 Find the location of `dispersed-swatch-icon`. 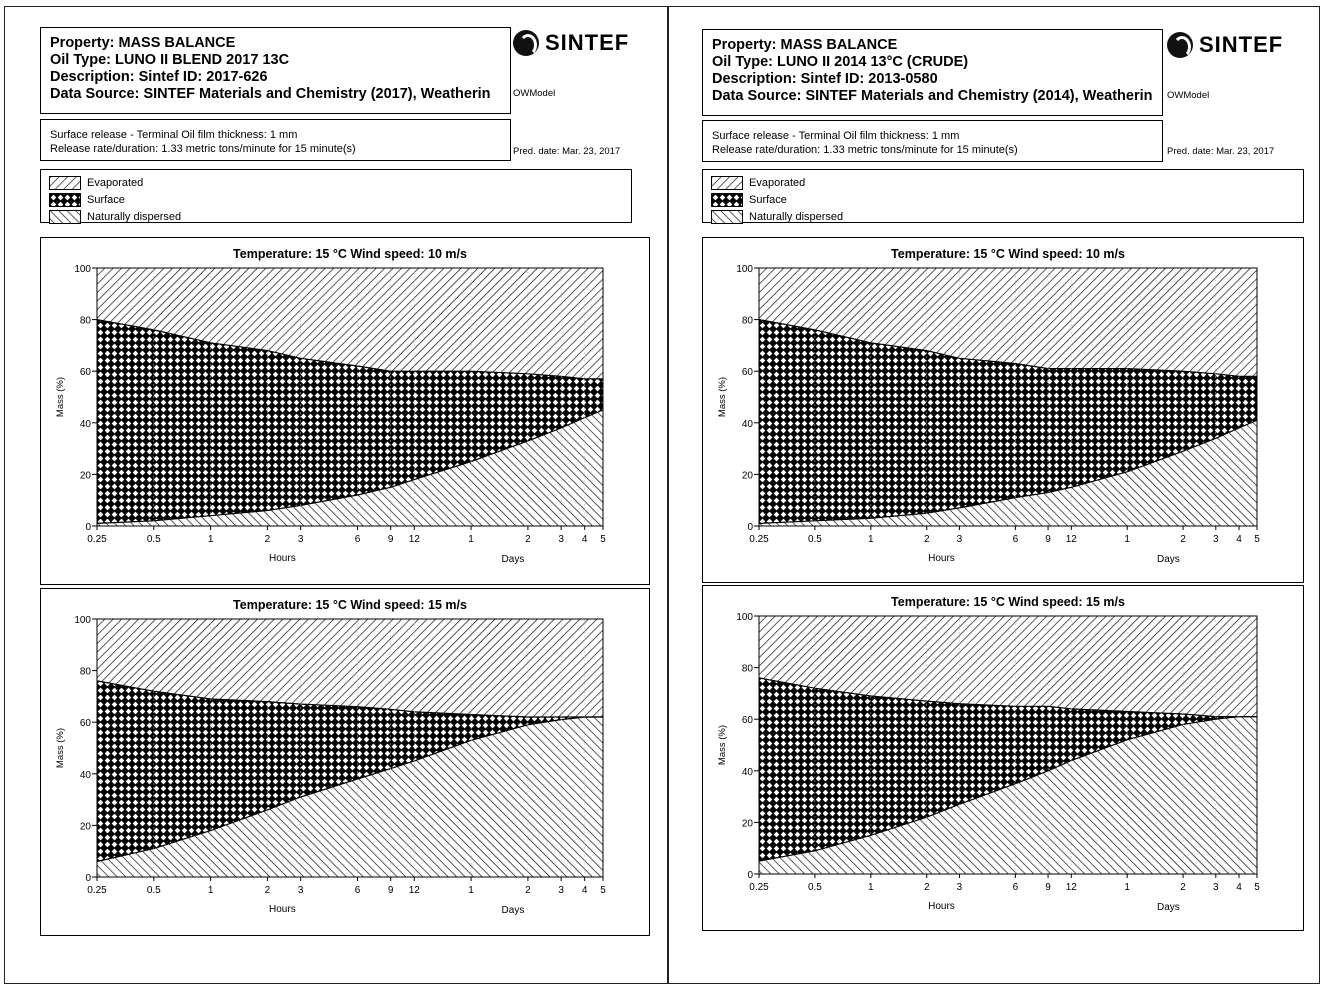

dispersed-swatch-icon is located at coordinates (65, 216).